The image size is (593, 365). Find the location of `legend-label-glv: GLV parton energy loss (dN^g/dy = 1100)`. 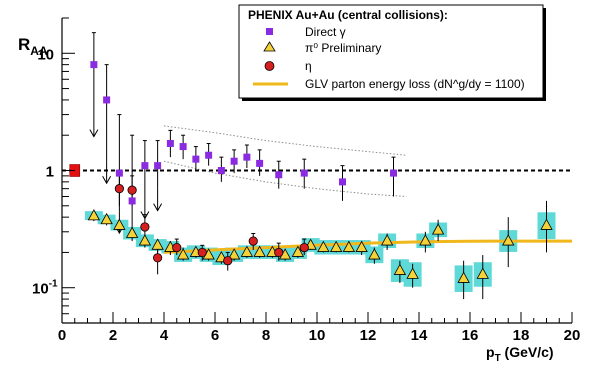

legend-label-glv: GLV parton energy loss (dN^g/dy = 1100) is located at coordinates (415, 84).